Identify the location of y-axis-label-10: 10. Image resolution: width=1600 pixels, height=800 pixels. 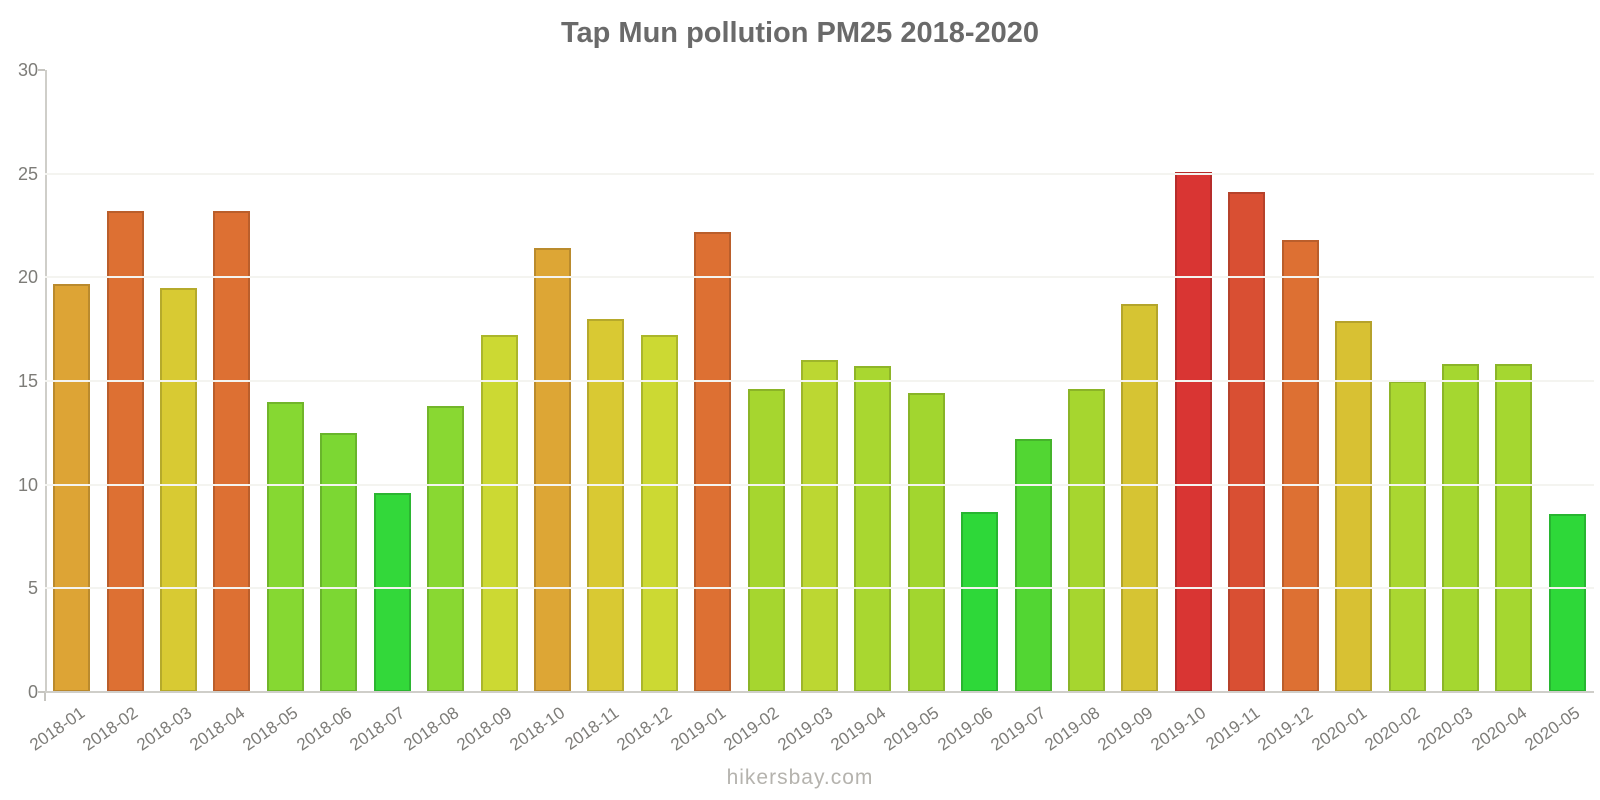
(27, 484).